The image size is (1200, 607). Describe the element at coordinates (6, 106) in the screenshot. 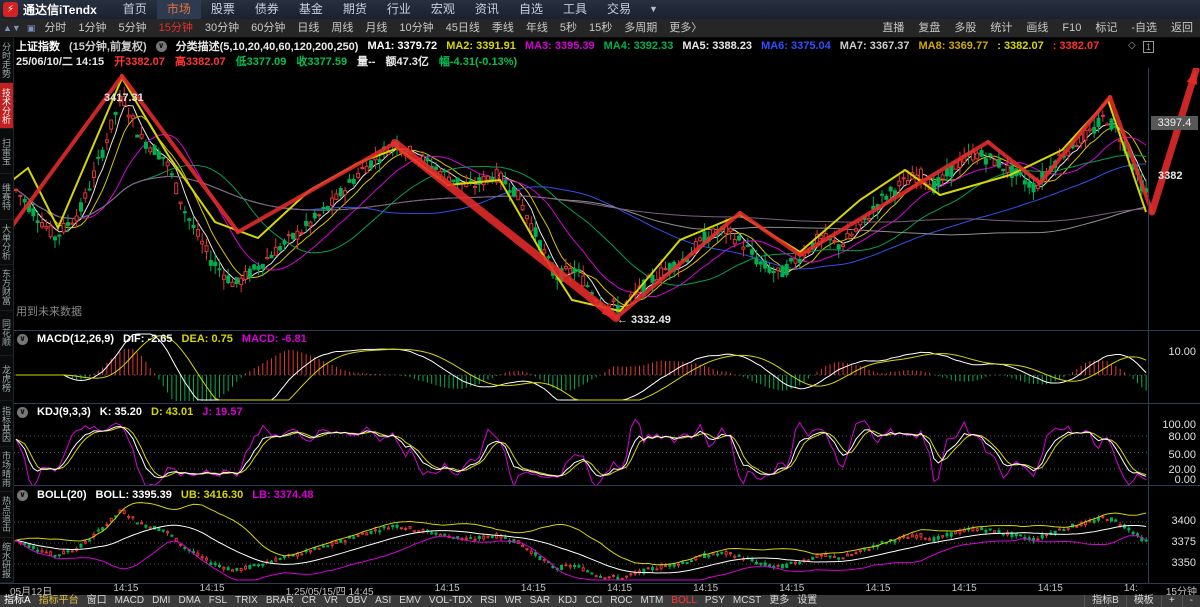

I see `sidebar-tab: 技术分析` at that location.